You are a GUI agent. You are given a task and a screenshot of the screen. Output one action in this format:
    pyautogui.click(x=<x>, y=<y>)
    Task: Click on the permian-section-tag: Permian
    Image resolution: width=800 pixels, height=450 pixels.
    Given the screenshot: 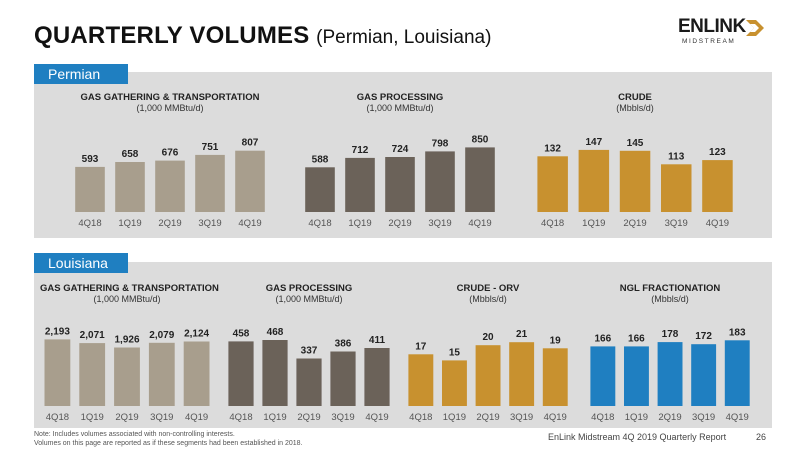 What is the action you would take?
    pyautogui.click(x=81, y=74)
    